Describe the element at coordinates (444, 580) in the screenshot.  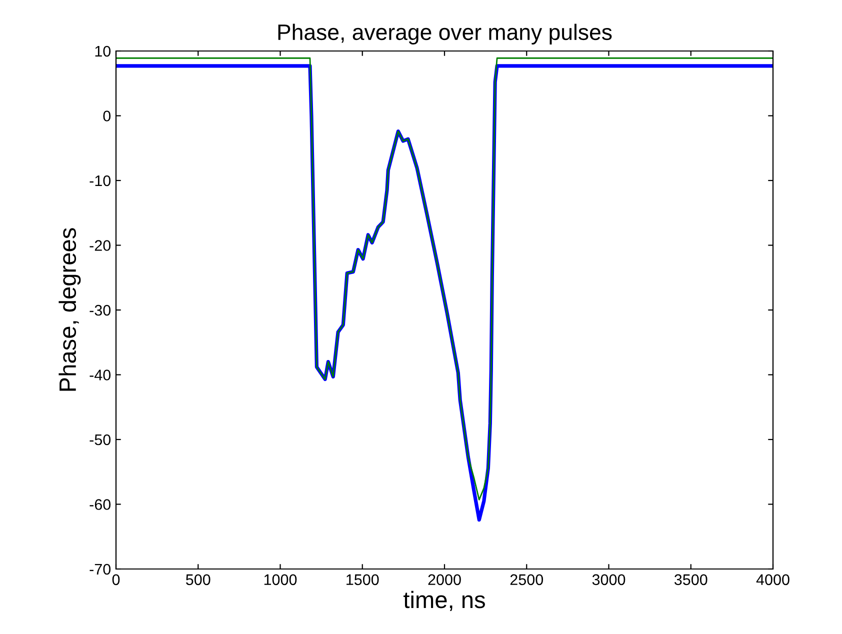
I see `x-tick-label: 2000` at that location.